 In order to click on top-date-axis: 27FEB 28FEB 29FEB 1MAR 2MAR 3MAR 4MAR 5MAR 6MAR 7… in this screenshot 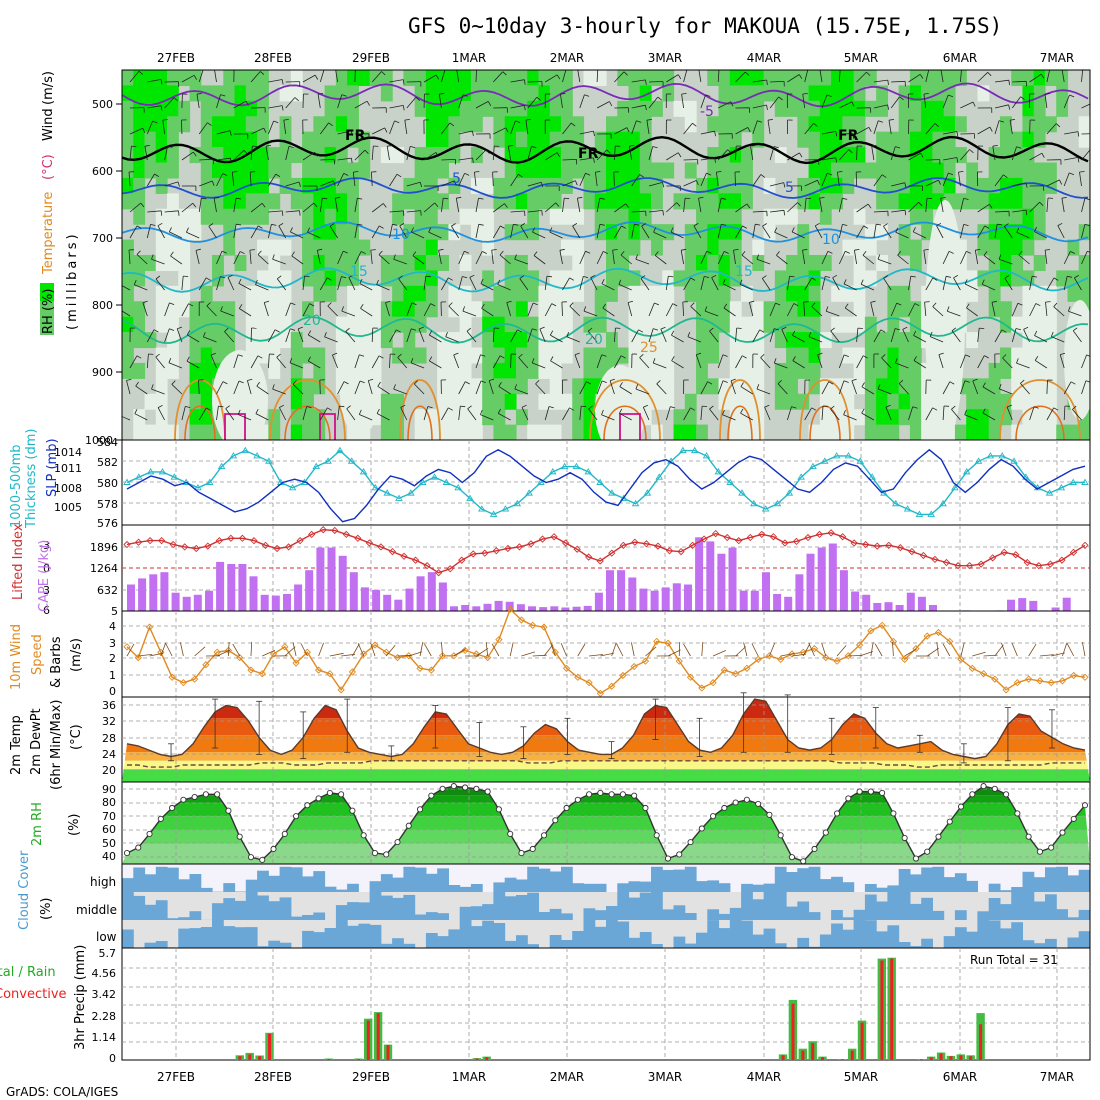, I will do `click(615, 58)`.